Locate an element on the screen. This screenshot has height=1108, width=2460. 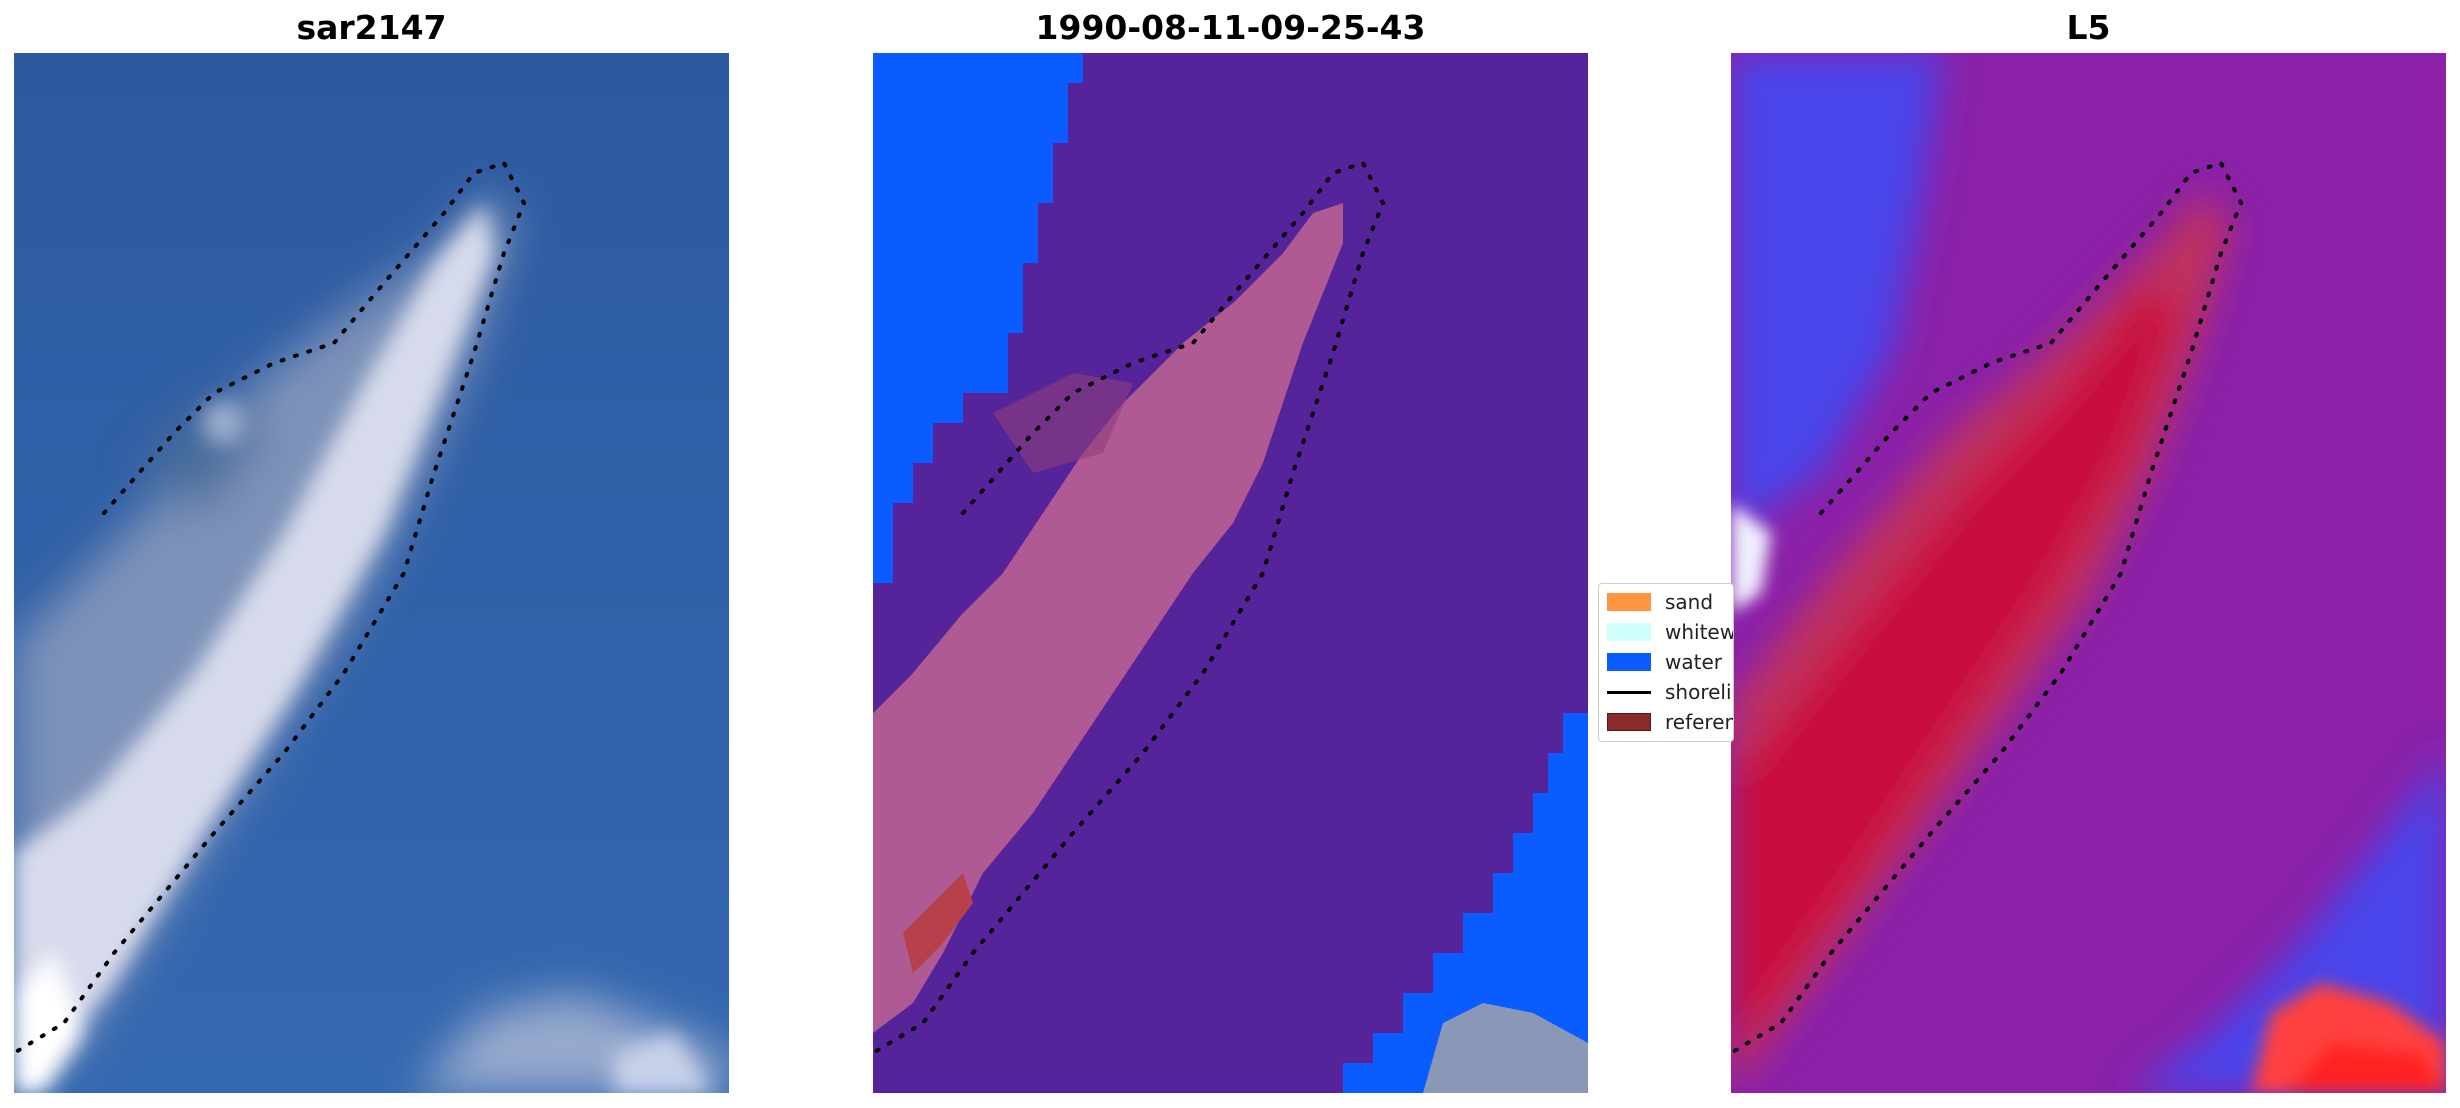
legend-item-shoreline: shoreline is located at coordinates (1670, 692).